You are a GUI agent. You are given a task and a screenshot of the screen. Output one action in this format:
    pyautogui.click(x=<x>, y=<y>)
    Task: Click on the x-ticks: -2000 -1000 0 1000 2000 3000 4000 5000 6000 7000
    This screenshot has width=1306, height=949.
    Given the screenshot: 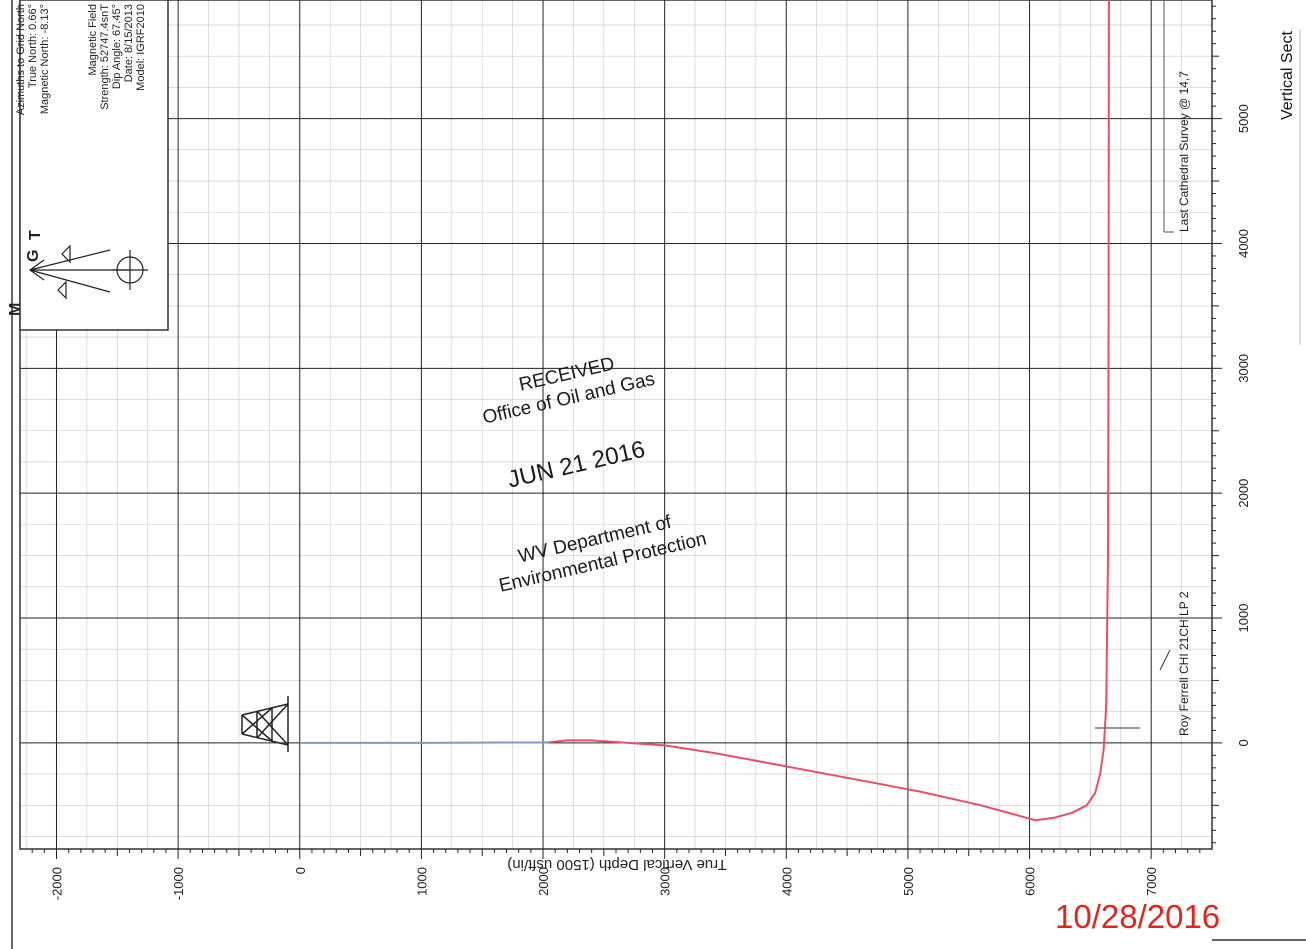 What is the action you would take?
    pyautogui.click(x=616, y=874)
    